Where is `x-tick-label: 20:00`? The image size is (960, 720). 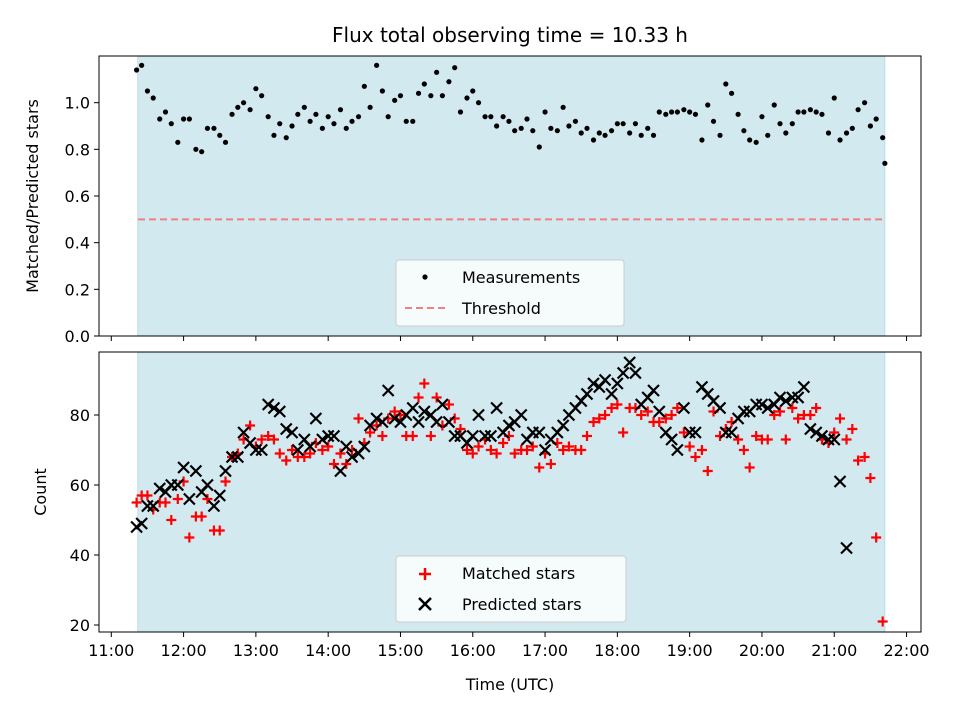 x-tick-label: 20:00 is located at coordinates (762, 650).